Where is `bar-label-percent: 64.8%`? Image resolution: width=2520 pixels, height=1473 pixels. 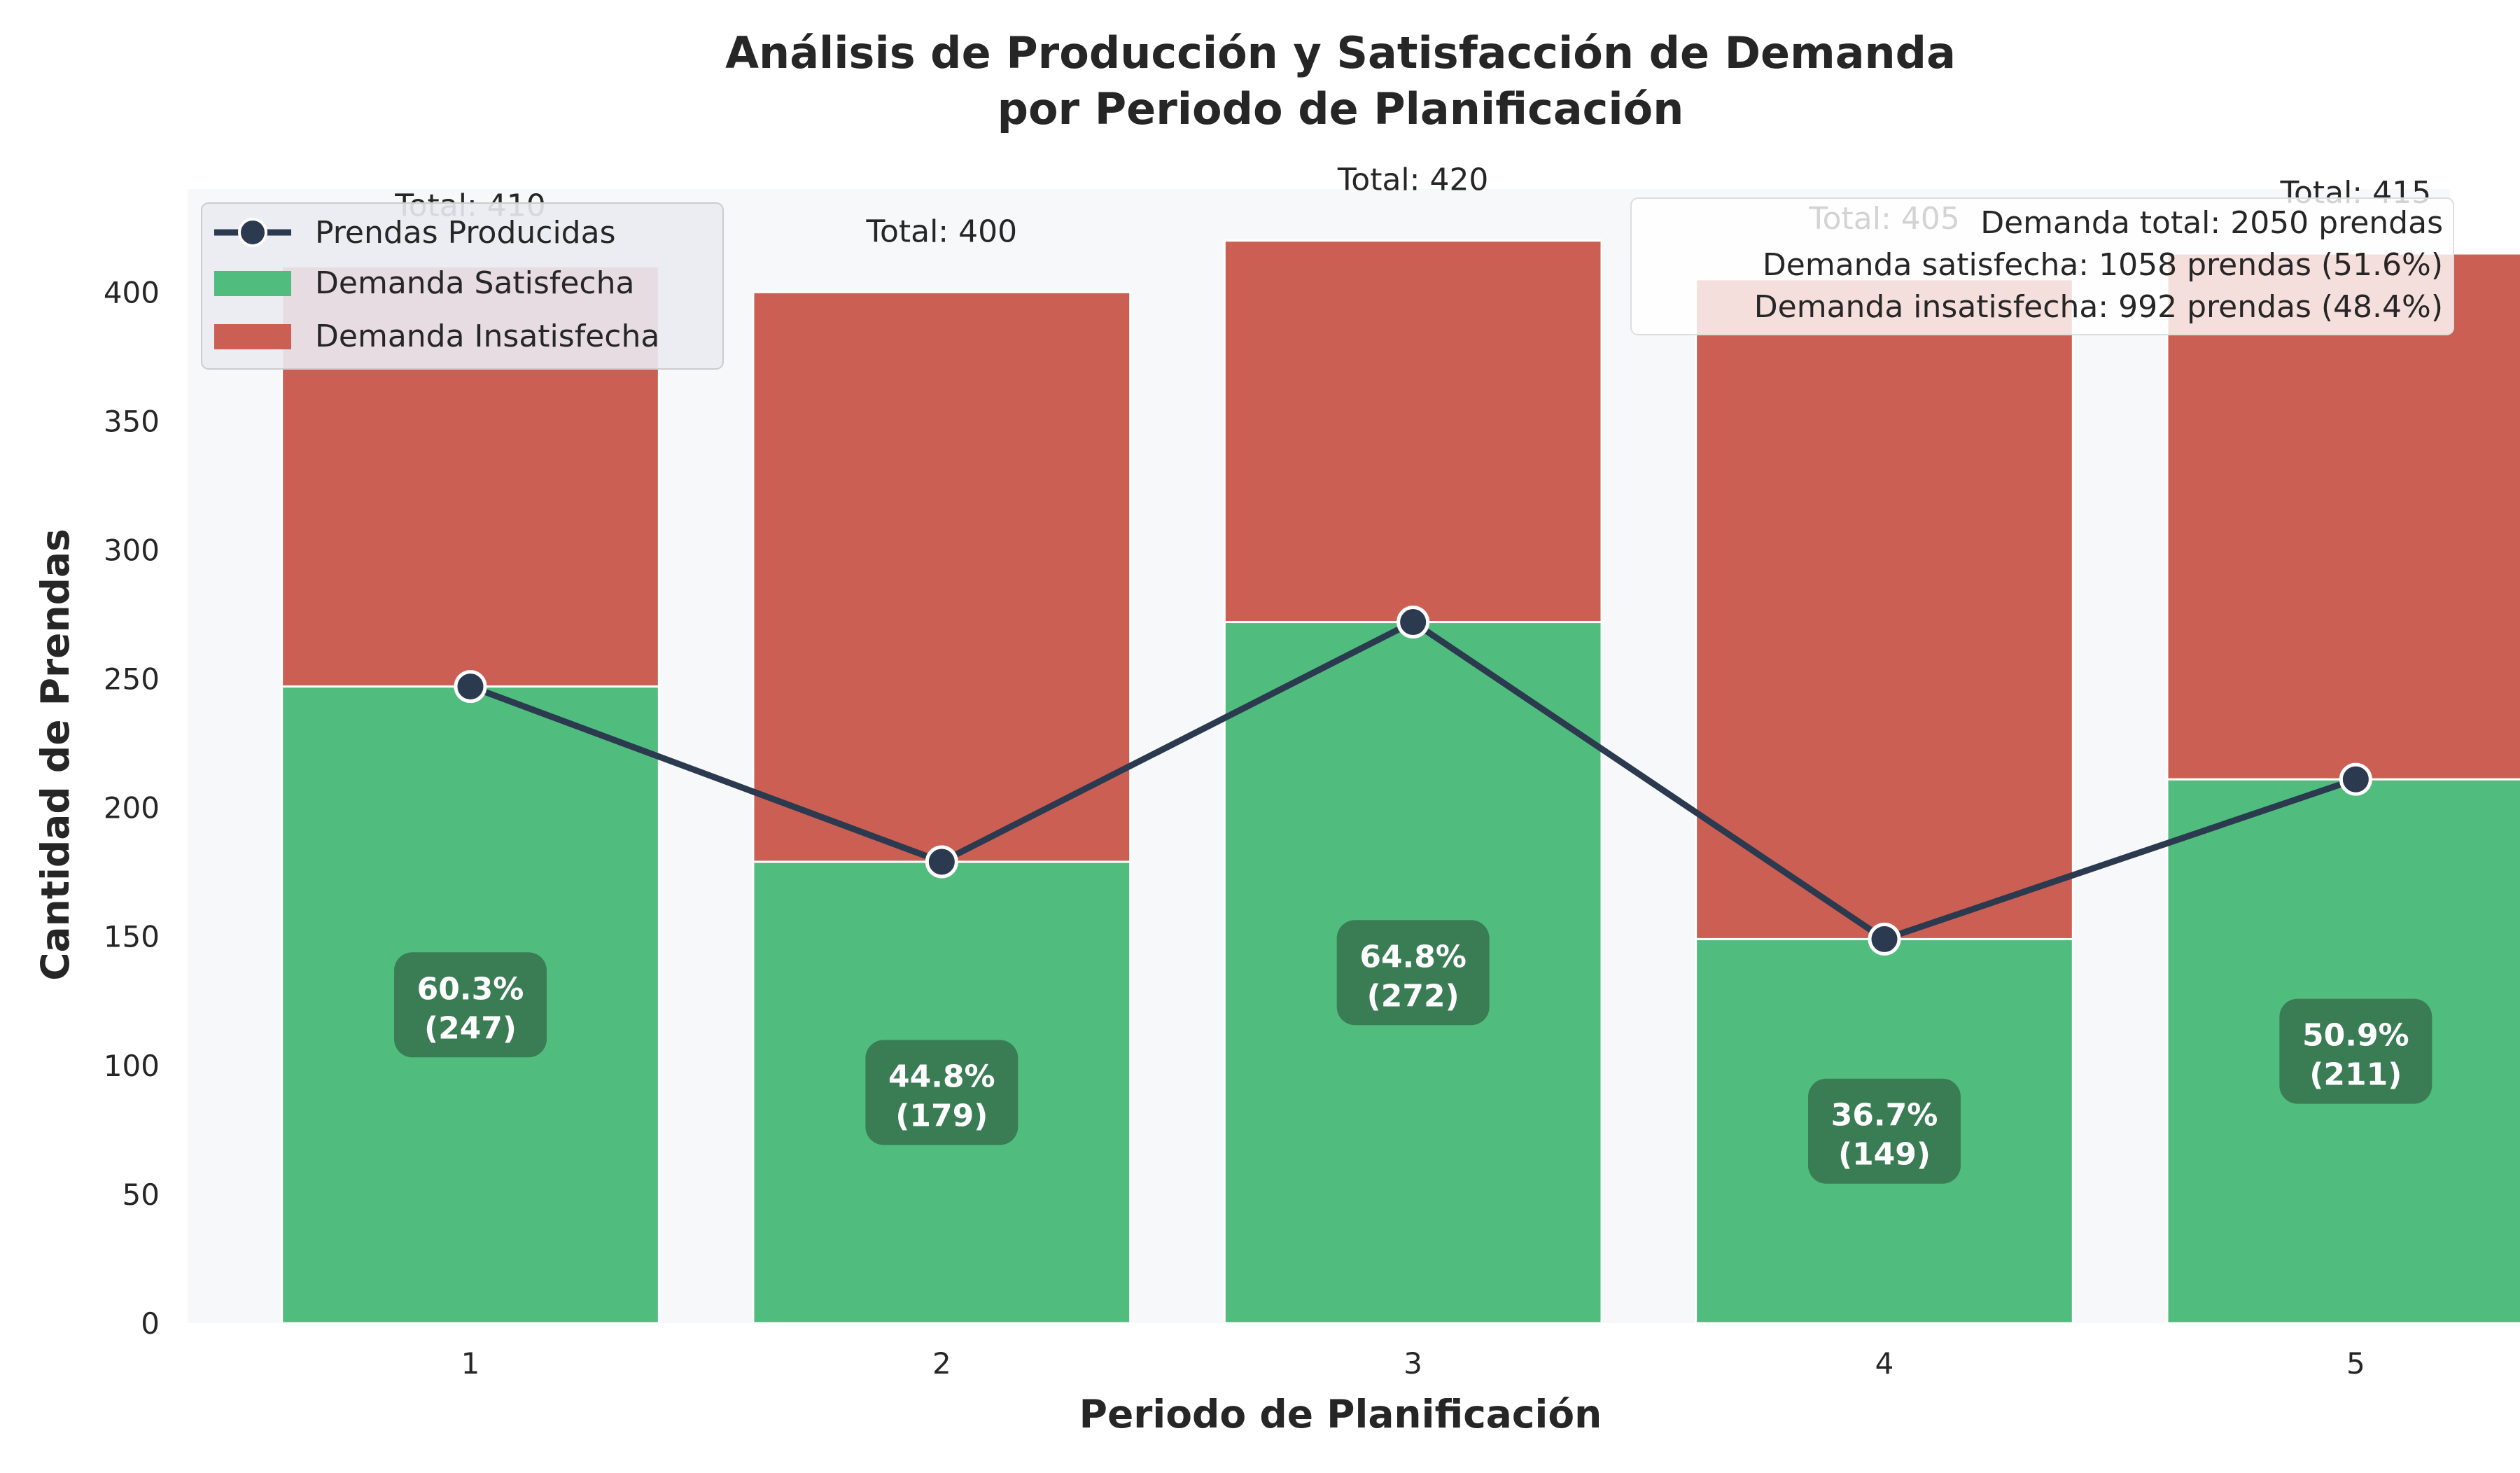 bar-label-percent: 64.8% is located at coordinates (1412, 957).